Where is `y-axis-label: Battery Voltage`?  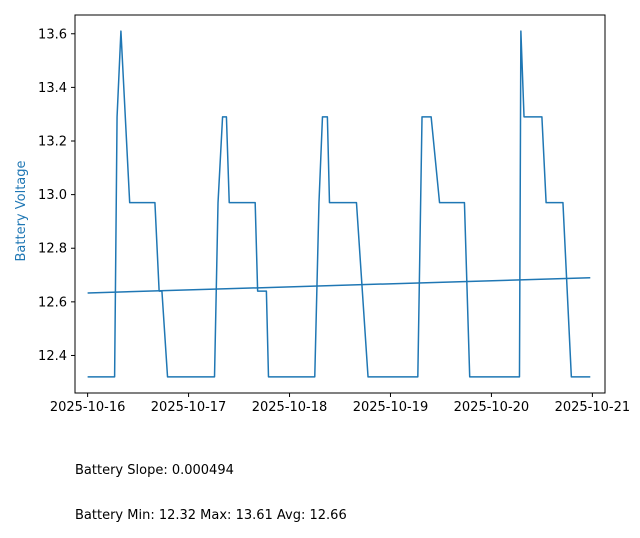 y-axis-label: Battery Voltage is located at coordinates (21, 210).